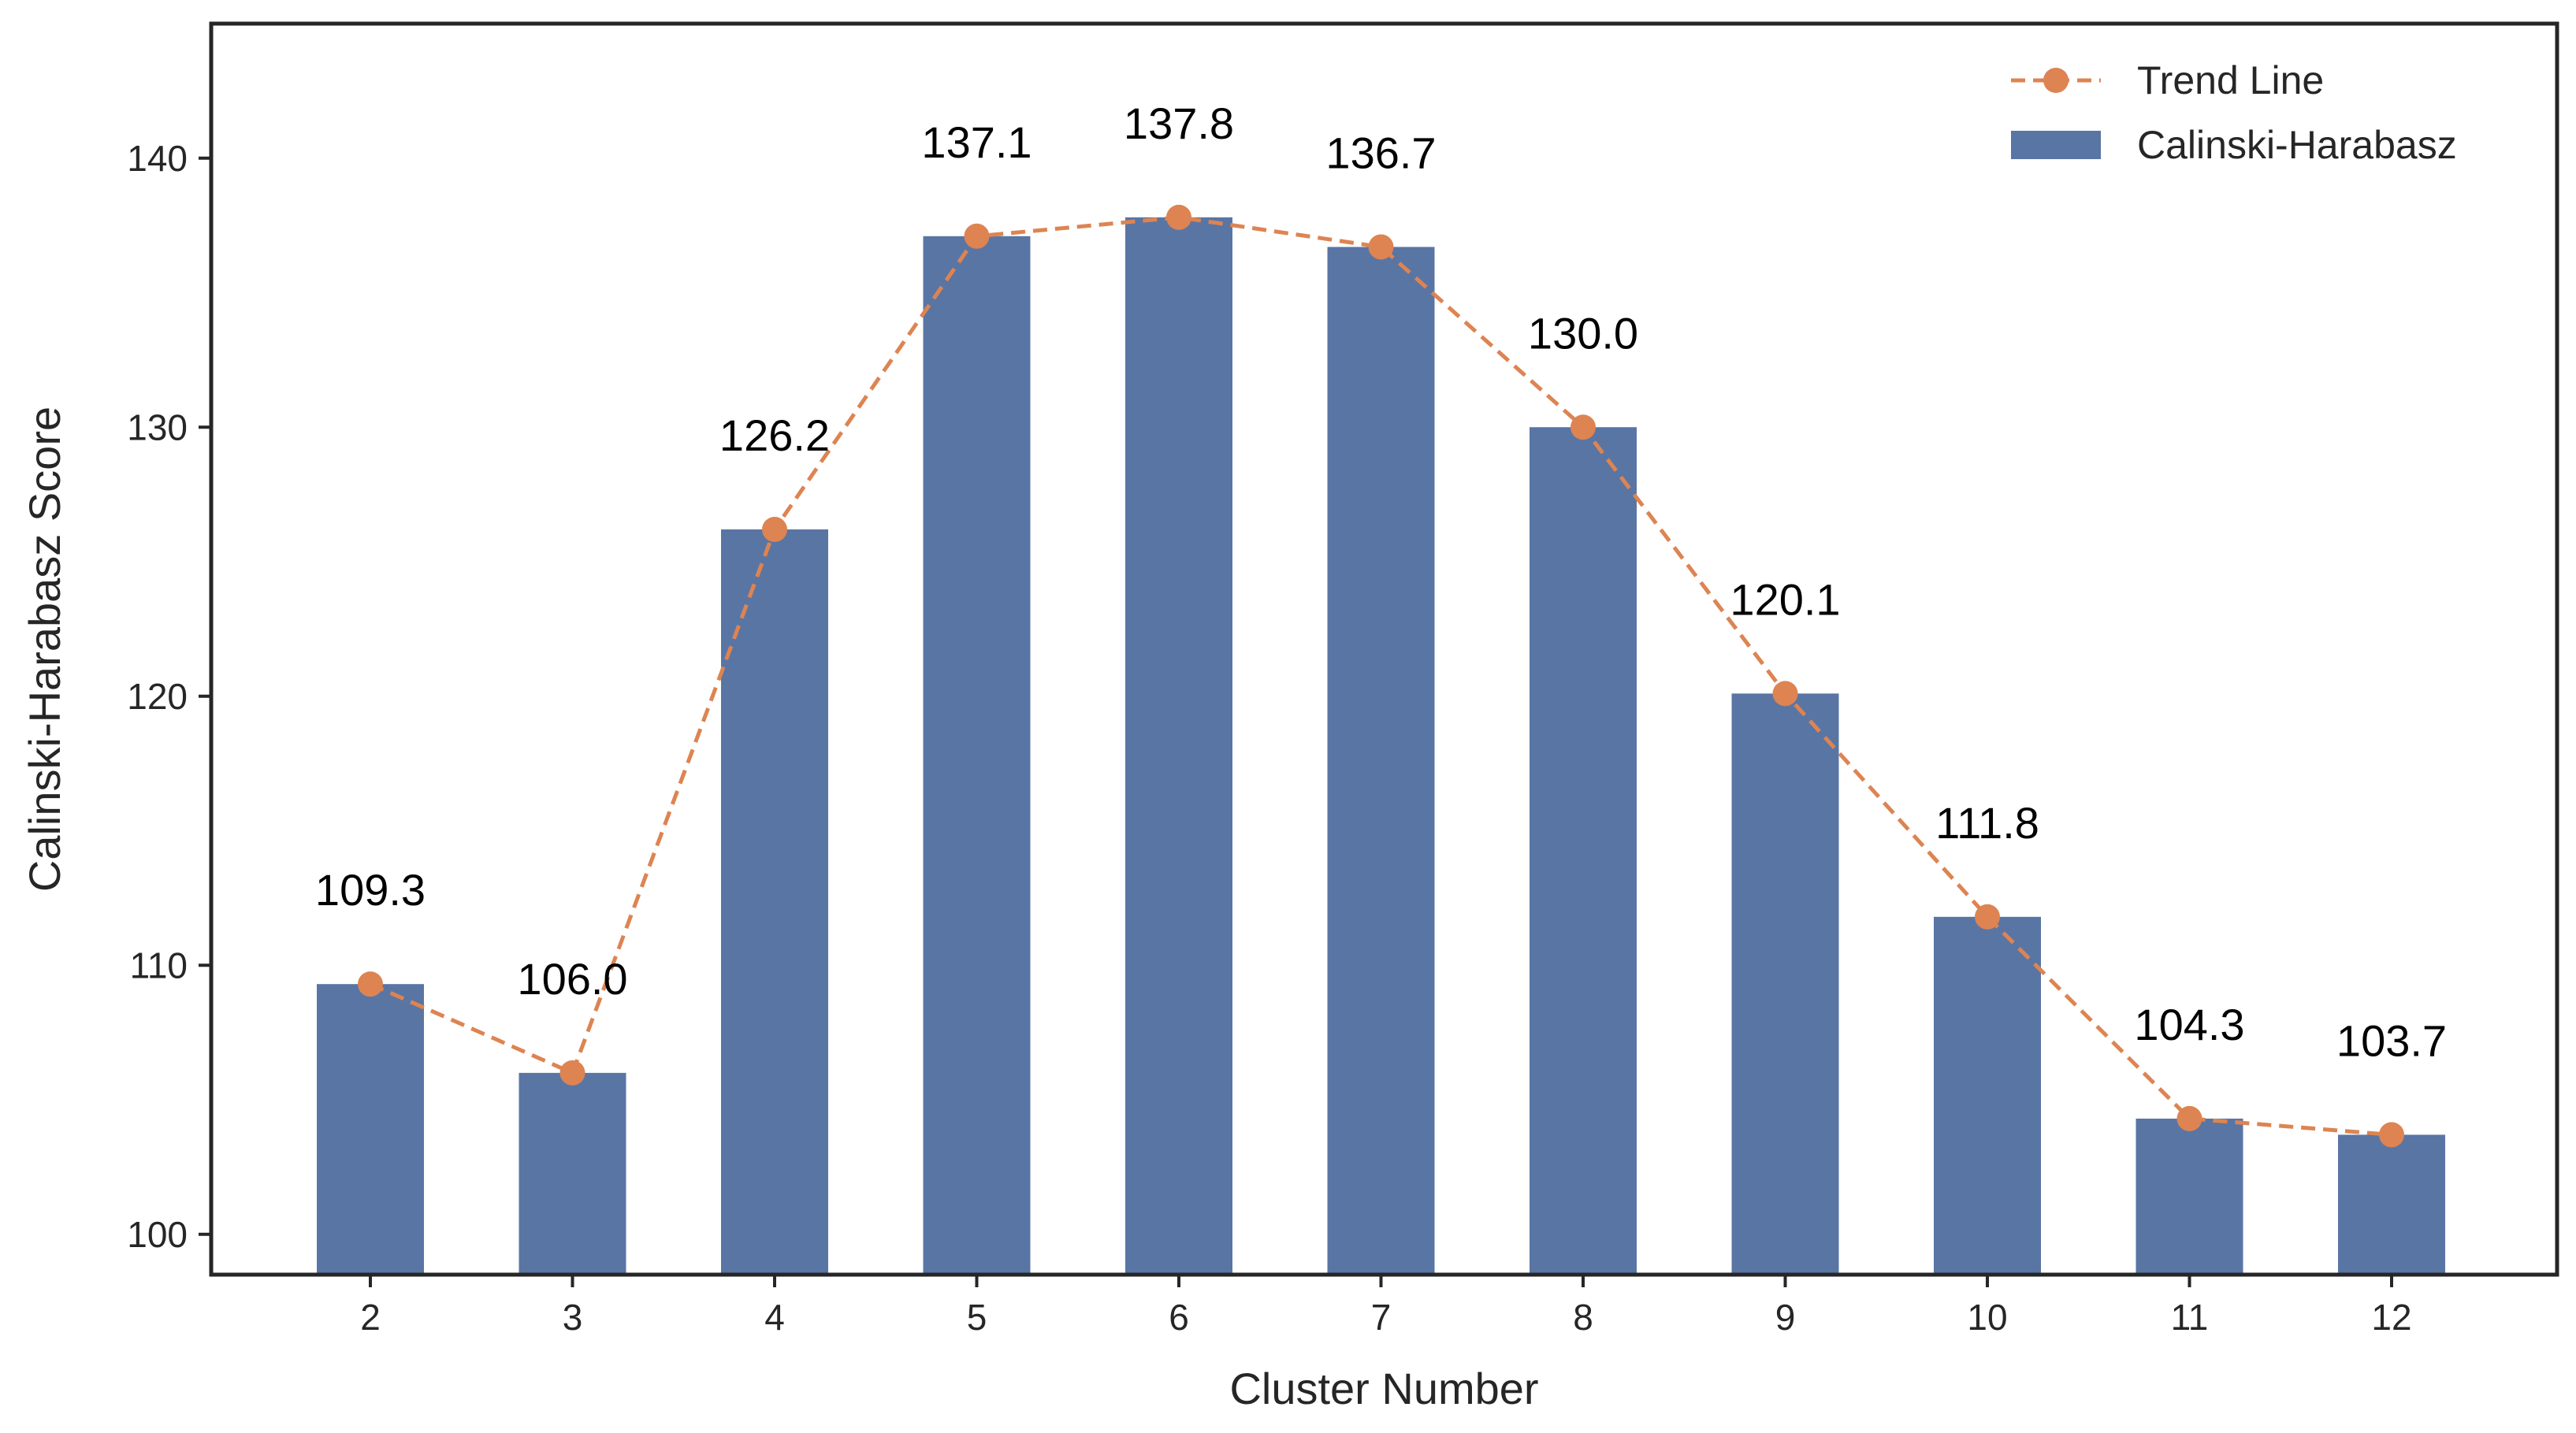 Image resolution: width=2576 pixels, height=1433 pixels. I want to click on x-tick-label: 5, so click(977, 1317).